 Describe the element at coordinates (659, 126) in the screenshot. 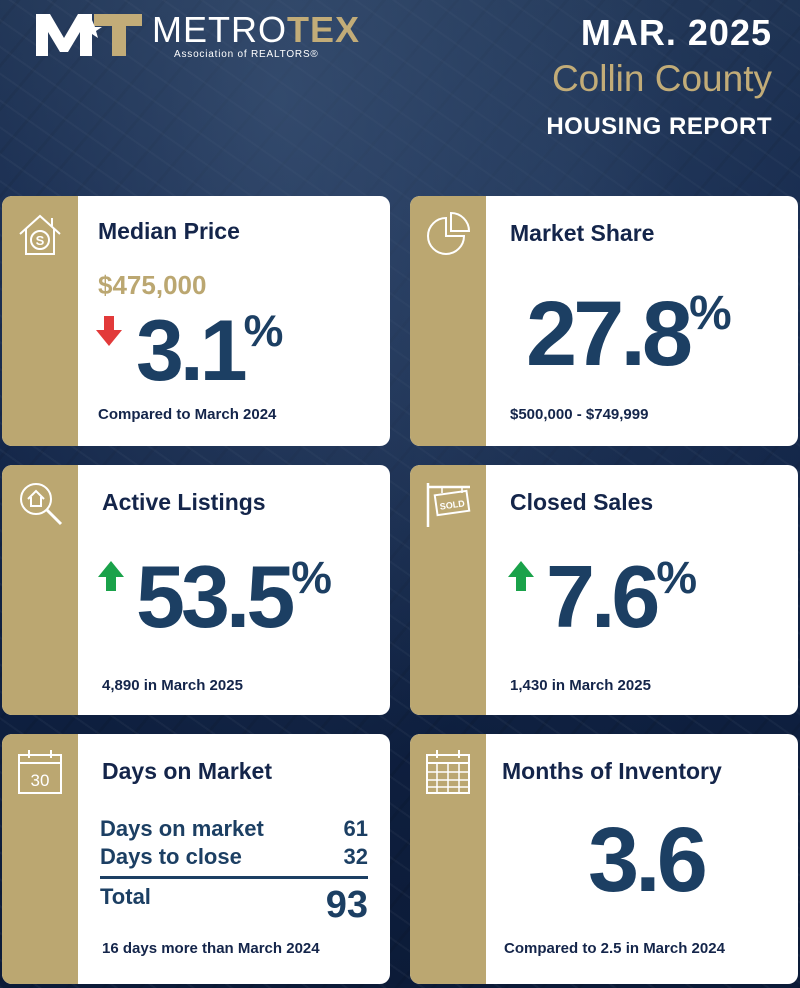

I see `report-title: HOUSING REPORT` at that location.